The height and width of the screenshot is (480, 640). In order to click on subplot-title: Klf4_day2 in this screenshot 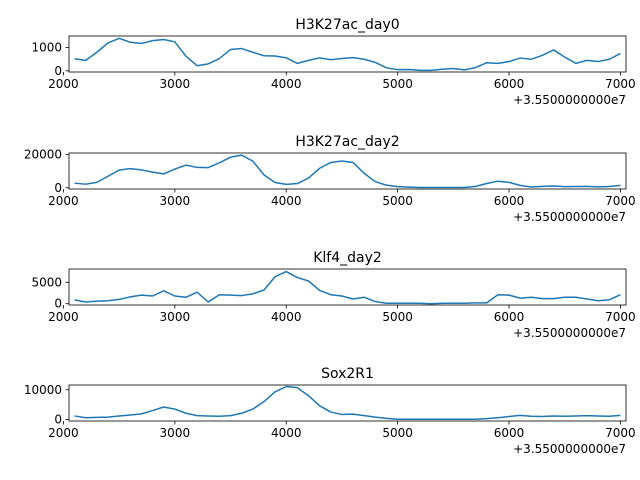, I will do `click(347, 258)`.